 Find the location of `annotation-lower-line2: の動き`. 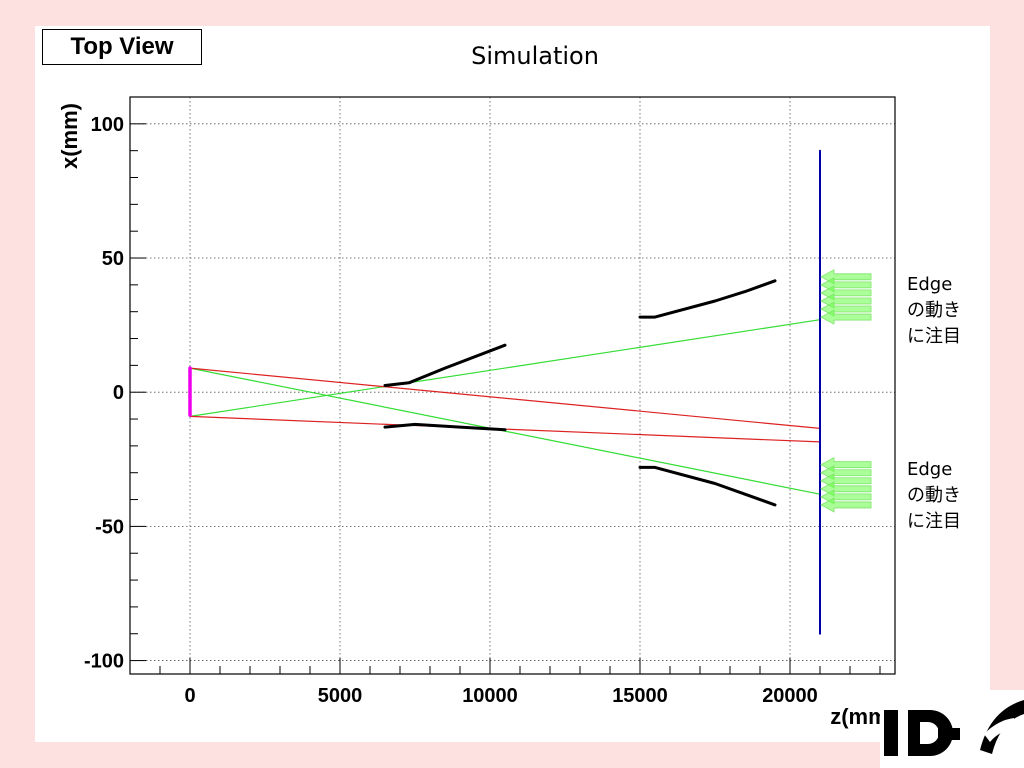

annotation-lower-line2: の動き is located at coordinates (934, 495).